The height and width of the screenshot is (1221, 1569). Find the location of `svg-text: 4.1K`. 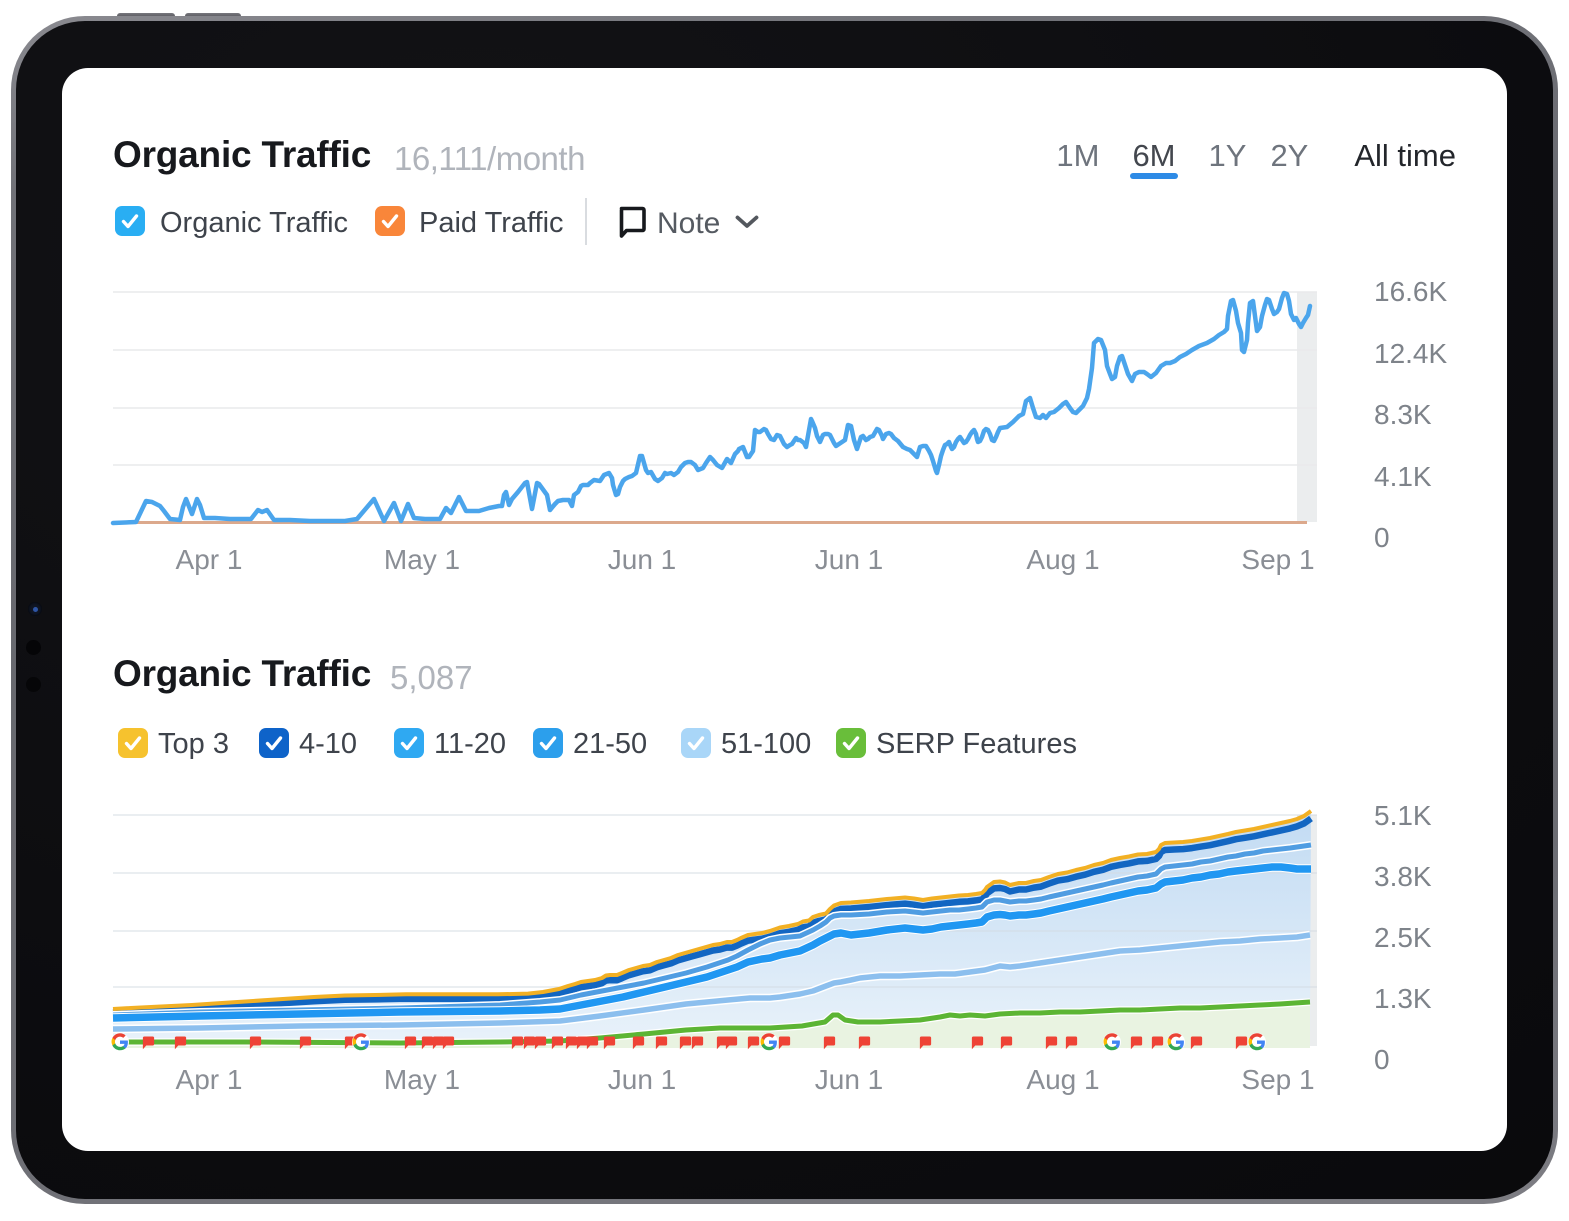

svg-text: 4.1K is located at coordinates (1403, 476).